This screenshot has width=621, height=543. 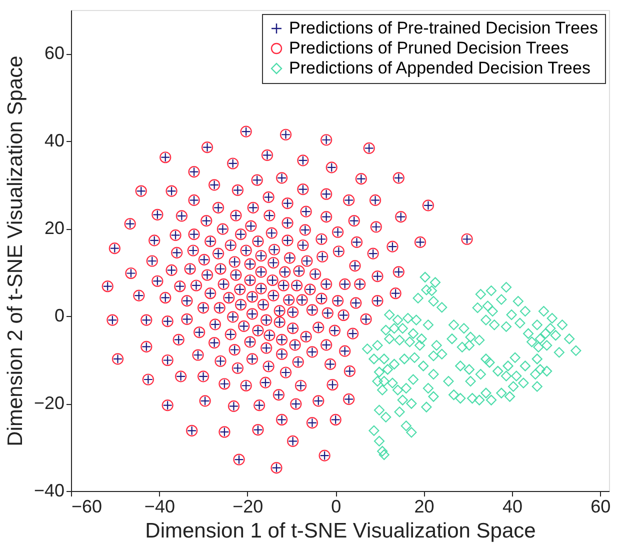 I want to click on y-tick-label: −40, so click(x=49, y=490).